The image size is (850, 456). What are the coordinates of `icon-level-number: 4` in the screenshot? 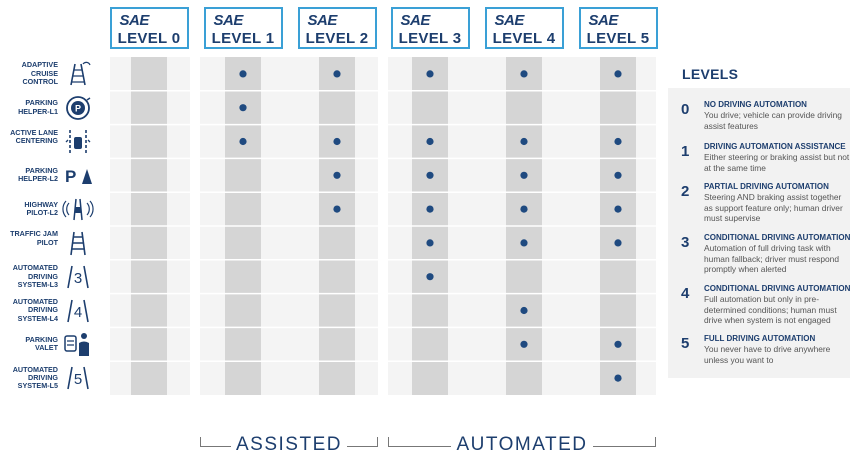 It's located at (78, 312).